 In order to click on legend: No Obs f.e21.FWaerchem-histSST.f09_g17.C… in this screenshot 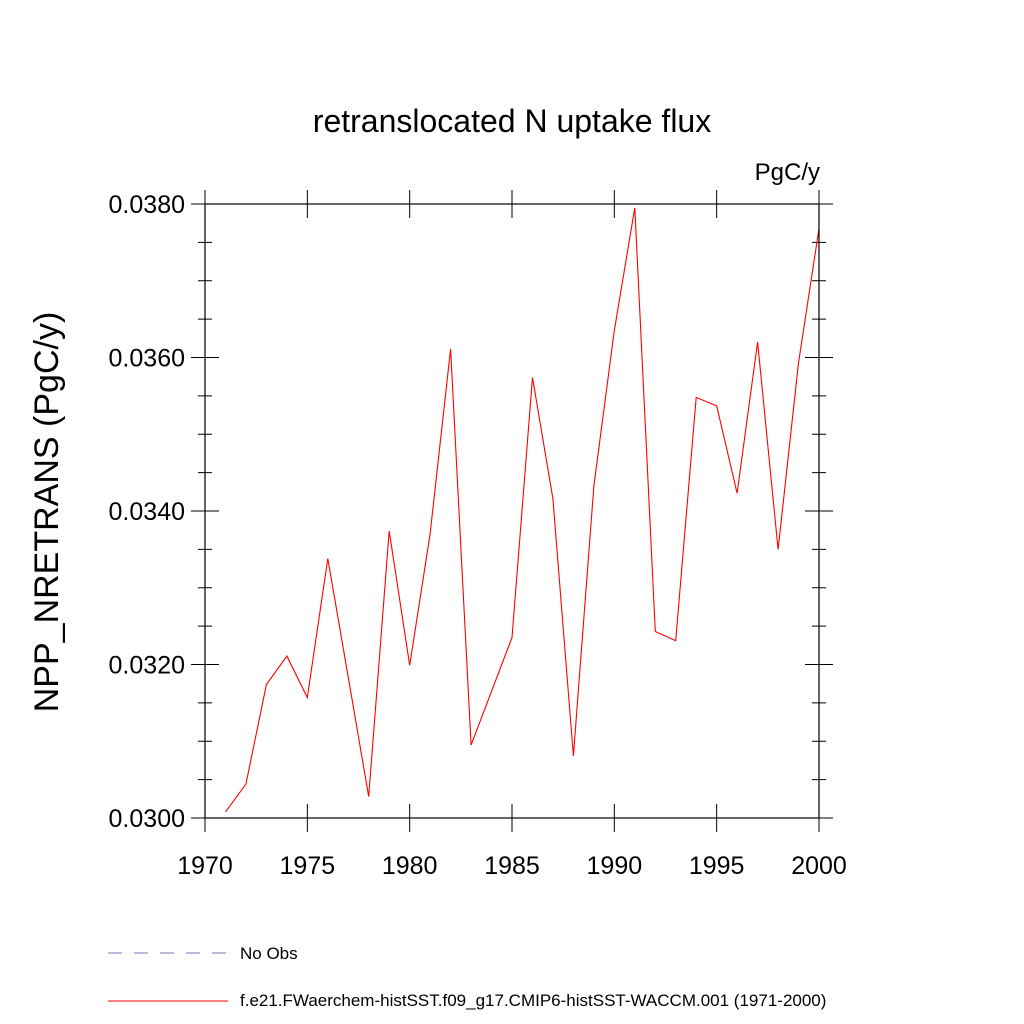, I will do `click(467, 977)`.